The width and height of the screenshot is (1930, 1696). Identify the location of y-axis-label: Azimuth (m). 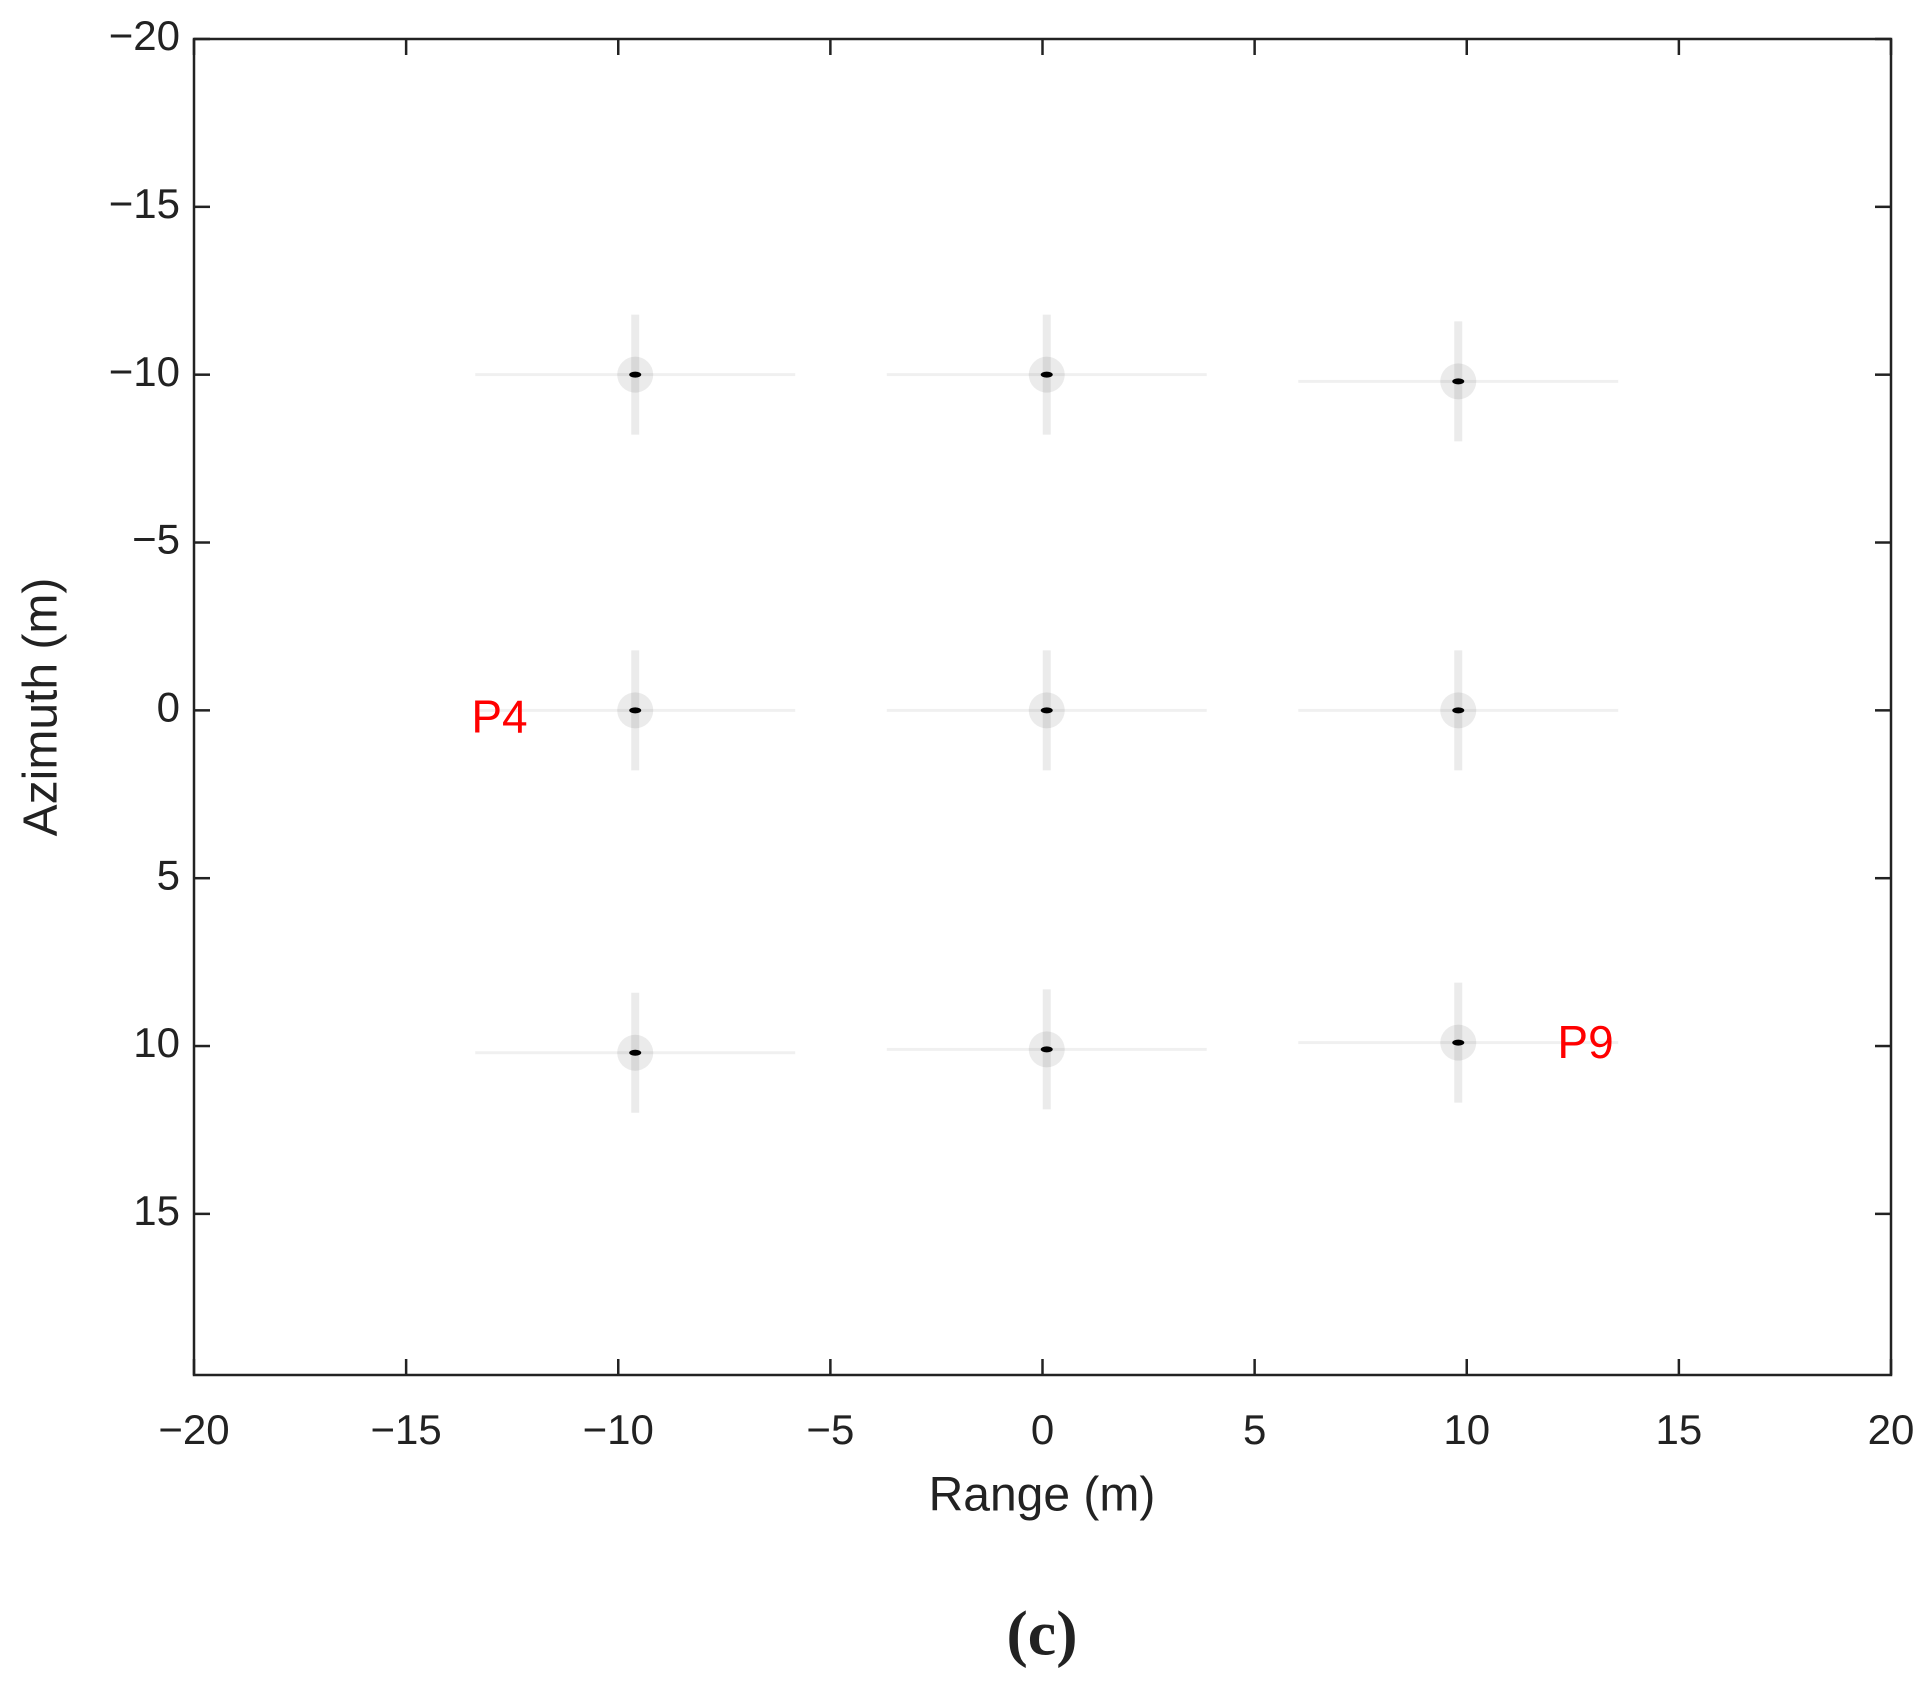
(41, 707).